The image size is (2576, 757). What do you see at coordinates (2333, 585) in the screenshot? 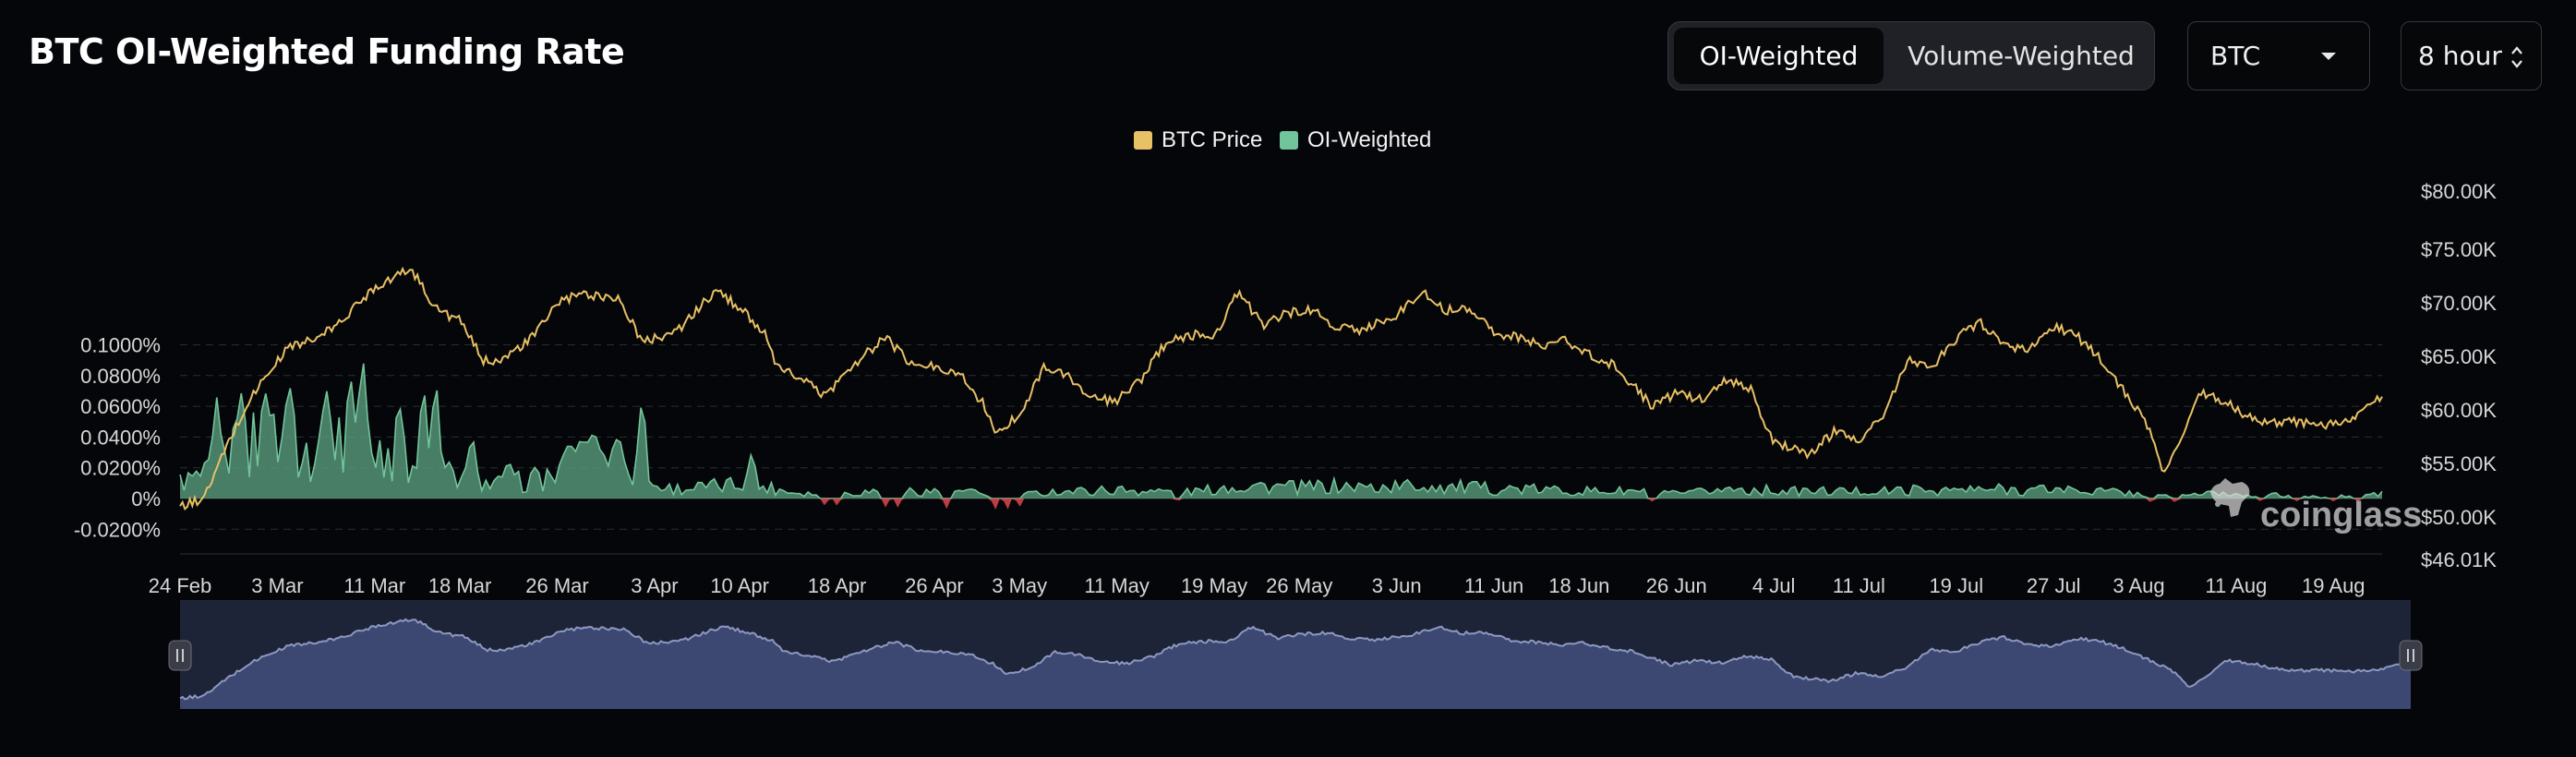
I see `x-tick-label: 19 Aug` at bounding box center [2333, 585].